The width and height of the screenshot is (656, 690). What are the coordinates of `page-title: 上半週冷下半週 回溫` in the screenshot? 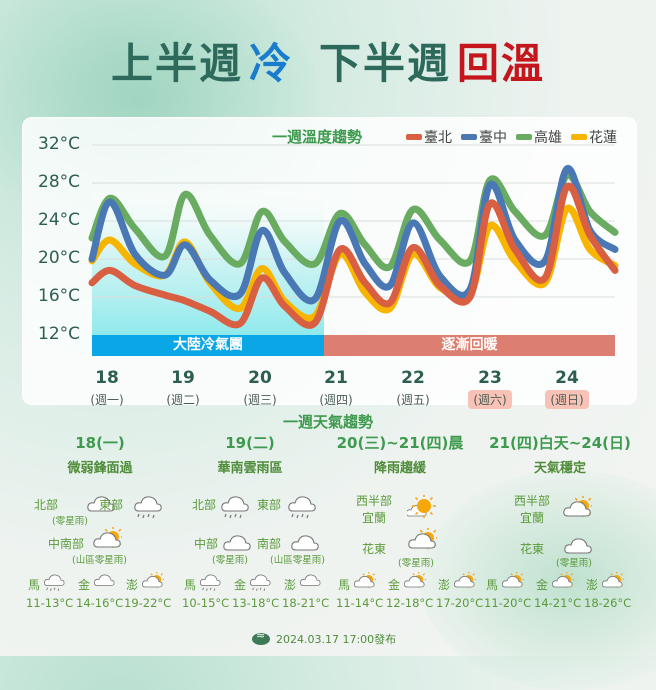 It's located at (328, 60).